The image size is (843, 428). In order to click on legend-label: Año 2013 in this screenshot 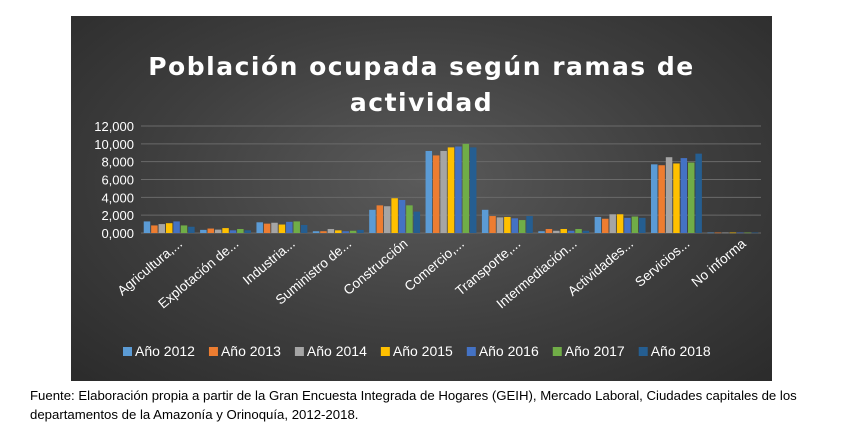, I will do `click(251, 351)`.